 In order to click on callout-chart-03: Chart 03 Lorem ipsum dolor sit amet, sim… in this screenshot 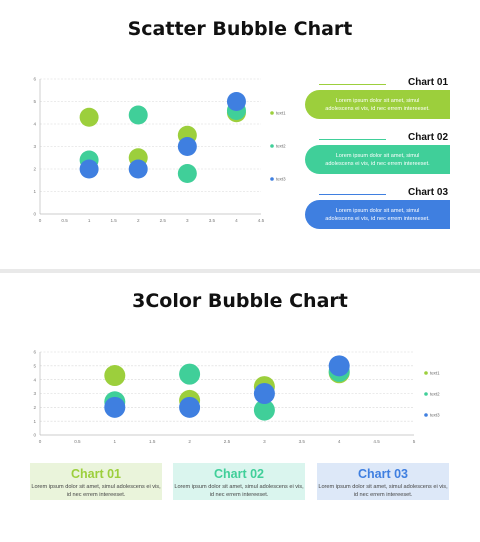, I will do `click(377, 208)`.